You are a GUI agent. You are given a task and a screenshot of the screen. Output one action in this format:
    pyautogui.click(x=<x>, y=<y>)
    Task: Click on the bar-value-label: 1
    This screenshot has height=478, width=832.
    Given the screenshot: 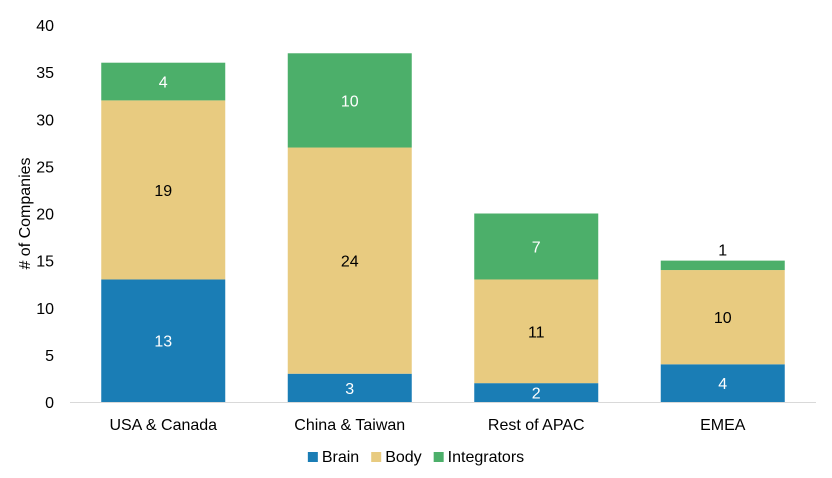 What is the action you would take?
    pyautogui.click(x=722, y=251)
    